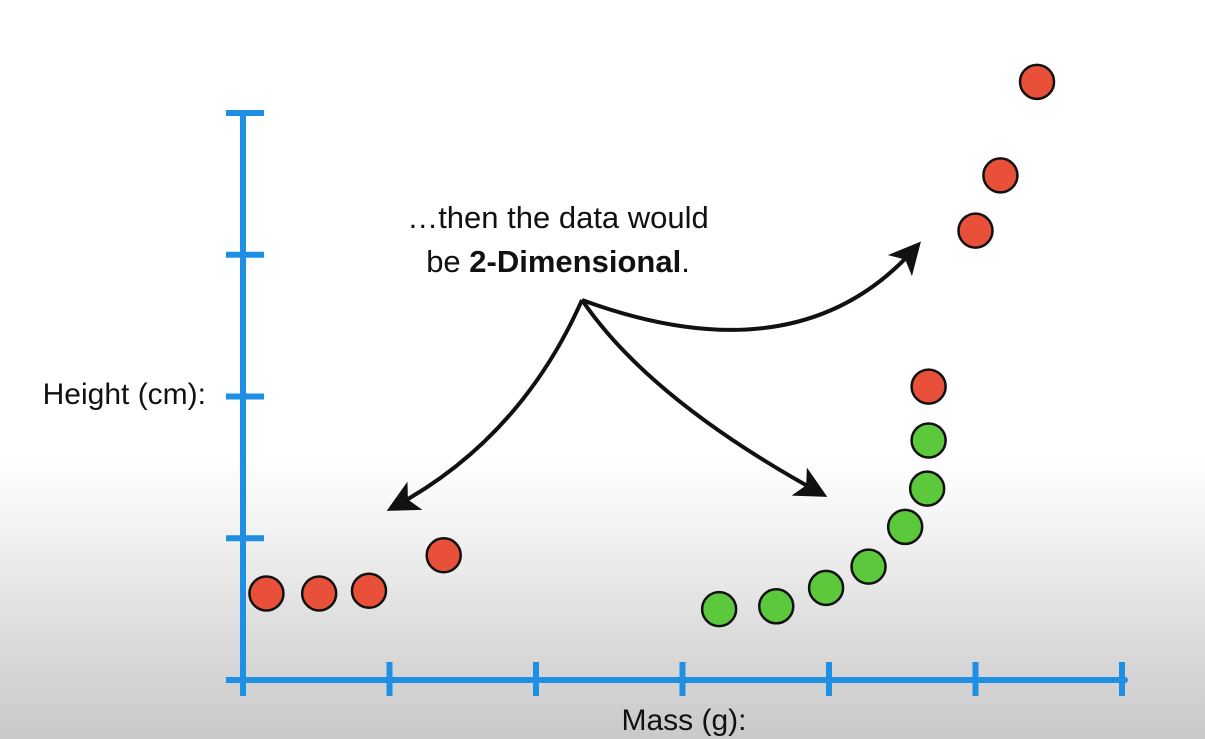  Describe the element at coordinates (682, 679) in the screenshot. I see `x-ticks` at that location.